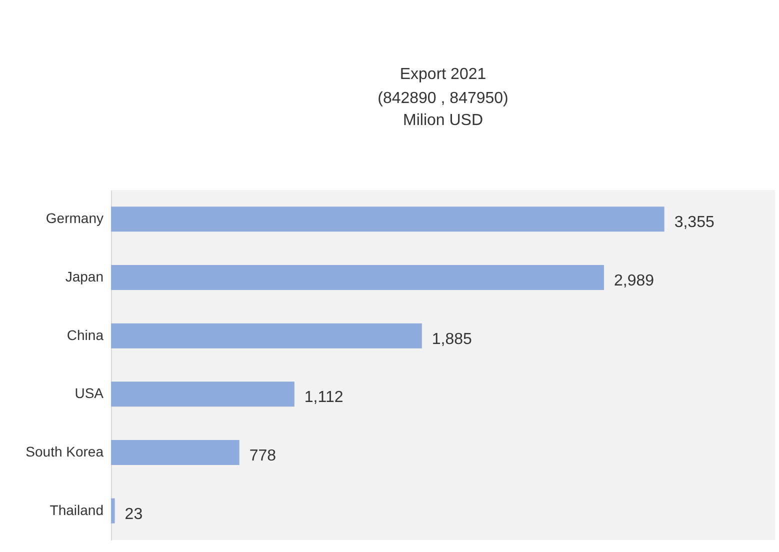 The width and height of the screenshot is (779, 552). I want to click on y-tick-label: USA, so click(89, 393).